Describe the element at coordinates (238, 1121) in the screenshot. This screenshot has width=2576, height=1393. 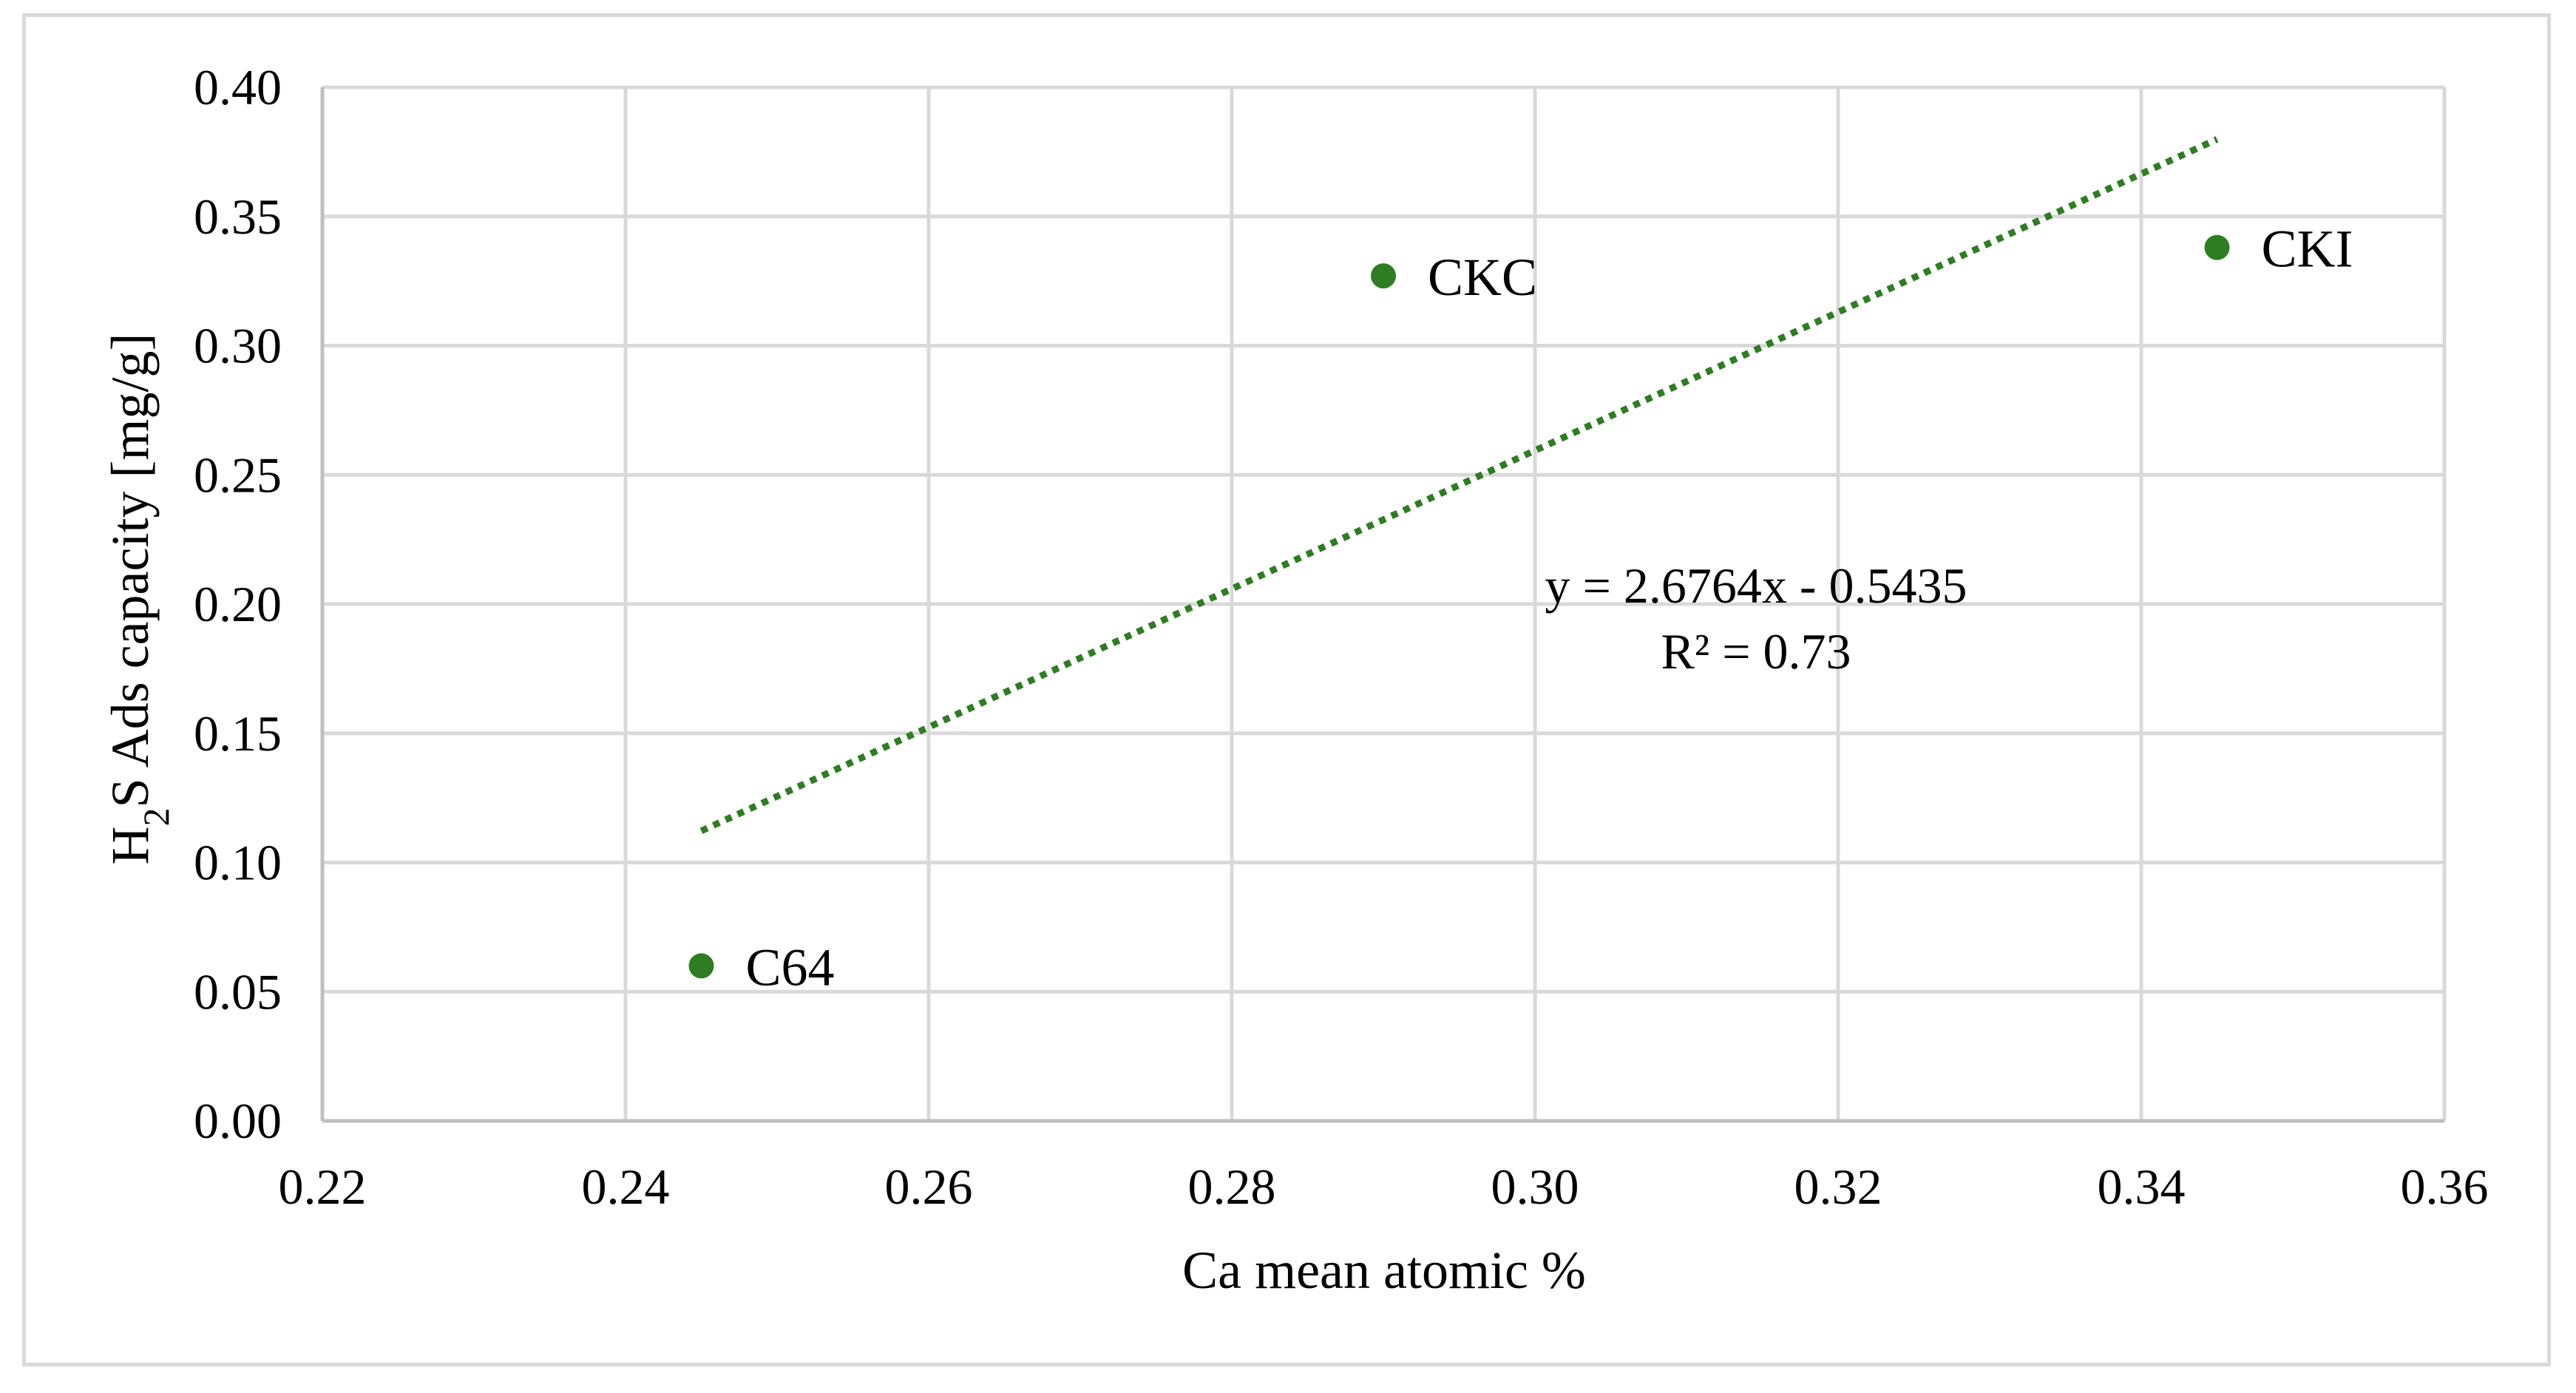
I see `y-tick-label: 0.00` at that location.